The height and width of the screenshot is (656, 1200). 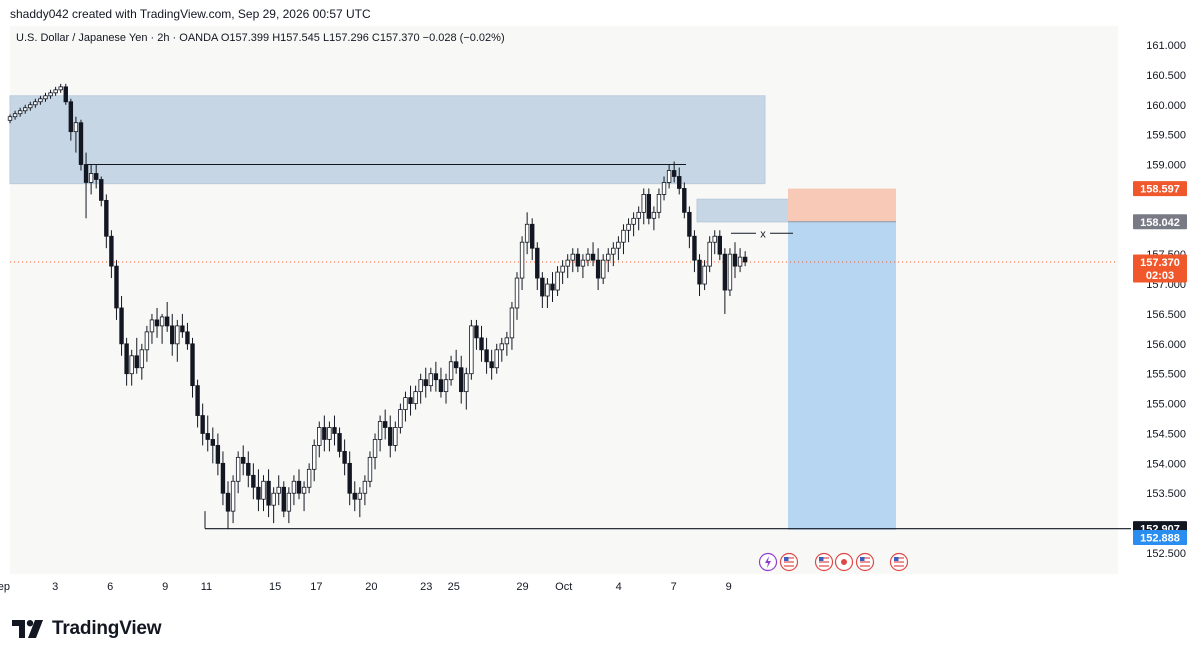 What do you see at coordinates (87, 629) in the screenshot?
I see `tradingview-logo: TradingView` at bounding box center [87, 629].